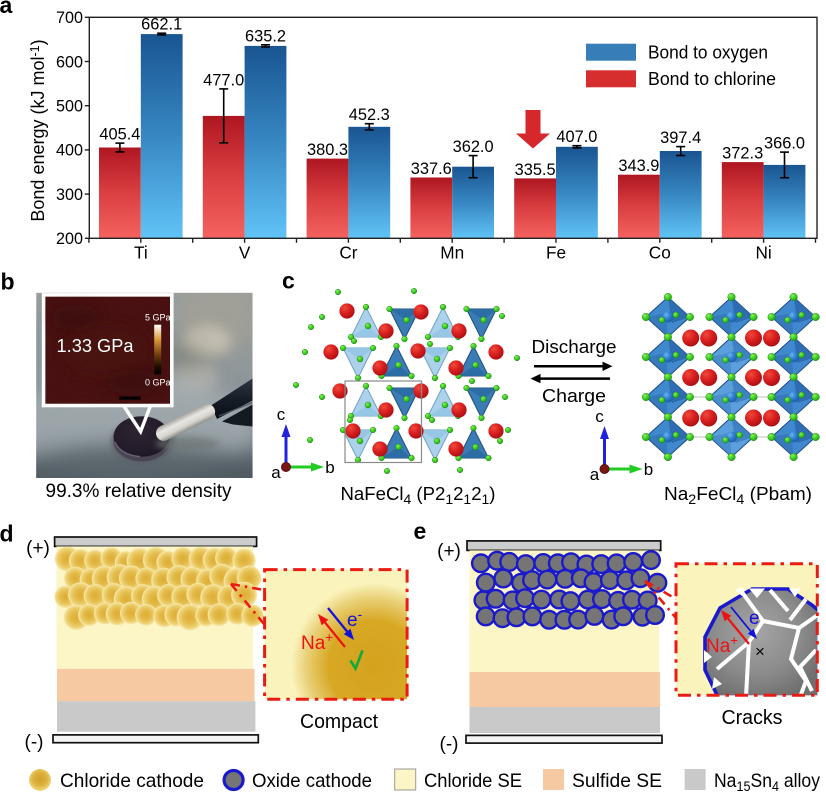  What do you see at coordinates (638, 166) in the screenshot?
I see `svg-text: 343.9` at bounding box center [638, 166].